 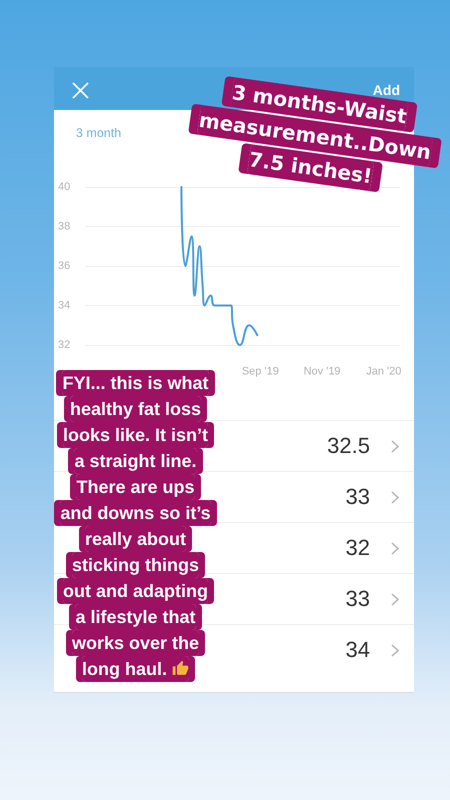 What do you see at coordinates (358, 548) in the screenshot?
I see `text: 32` at bounding box center [358, 548].